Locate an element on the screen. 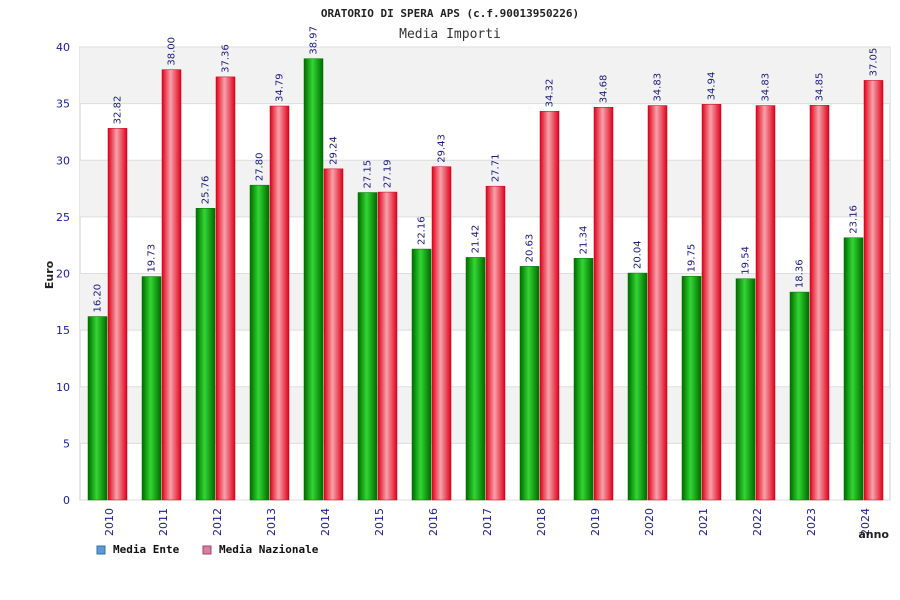 The image size is (900, 600). y-tick-labels: 0 5 10 15 20 25 30 35 40 is located at coordinates (63, 274).